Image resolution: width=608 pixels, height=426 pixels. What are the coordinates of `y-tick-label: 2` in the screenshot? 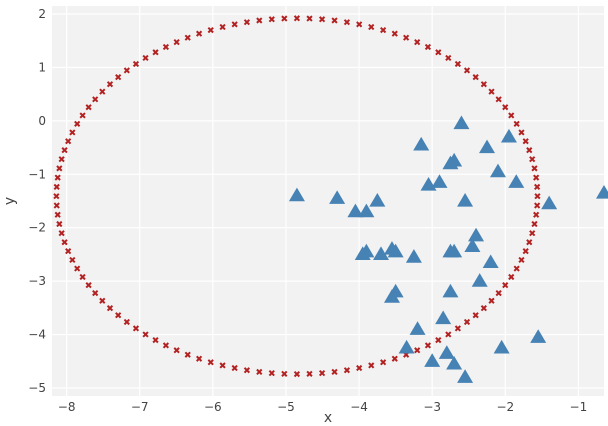 It's located at (42, 14).